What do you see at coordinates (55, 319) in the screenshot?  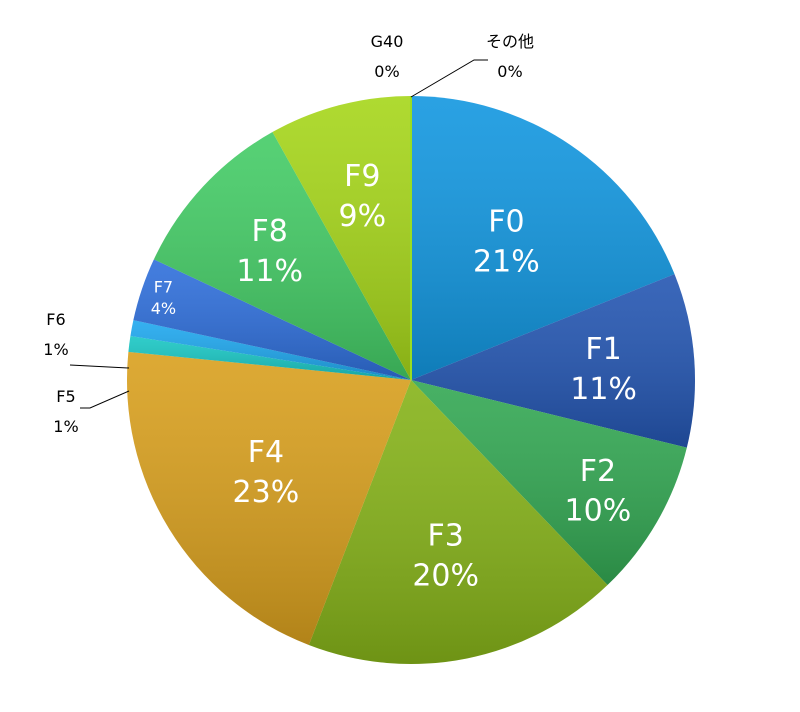 I see `slice-name-f6: F6` at bounding box center [55, 319].